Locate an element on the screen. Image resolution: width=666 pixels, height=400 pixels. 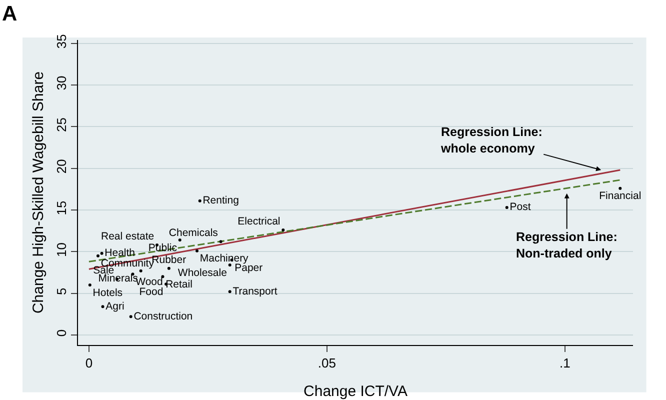
data-label: Transport is located at coordinates (255, 291).